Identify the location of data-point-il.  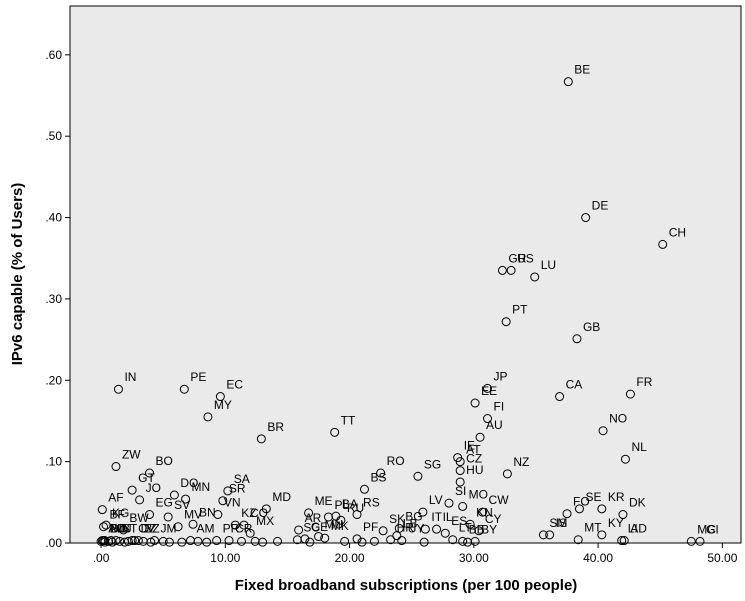
(437, 529).